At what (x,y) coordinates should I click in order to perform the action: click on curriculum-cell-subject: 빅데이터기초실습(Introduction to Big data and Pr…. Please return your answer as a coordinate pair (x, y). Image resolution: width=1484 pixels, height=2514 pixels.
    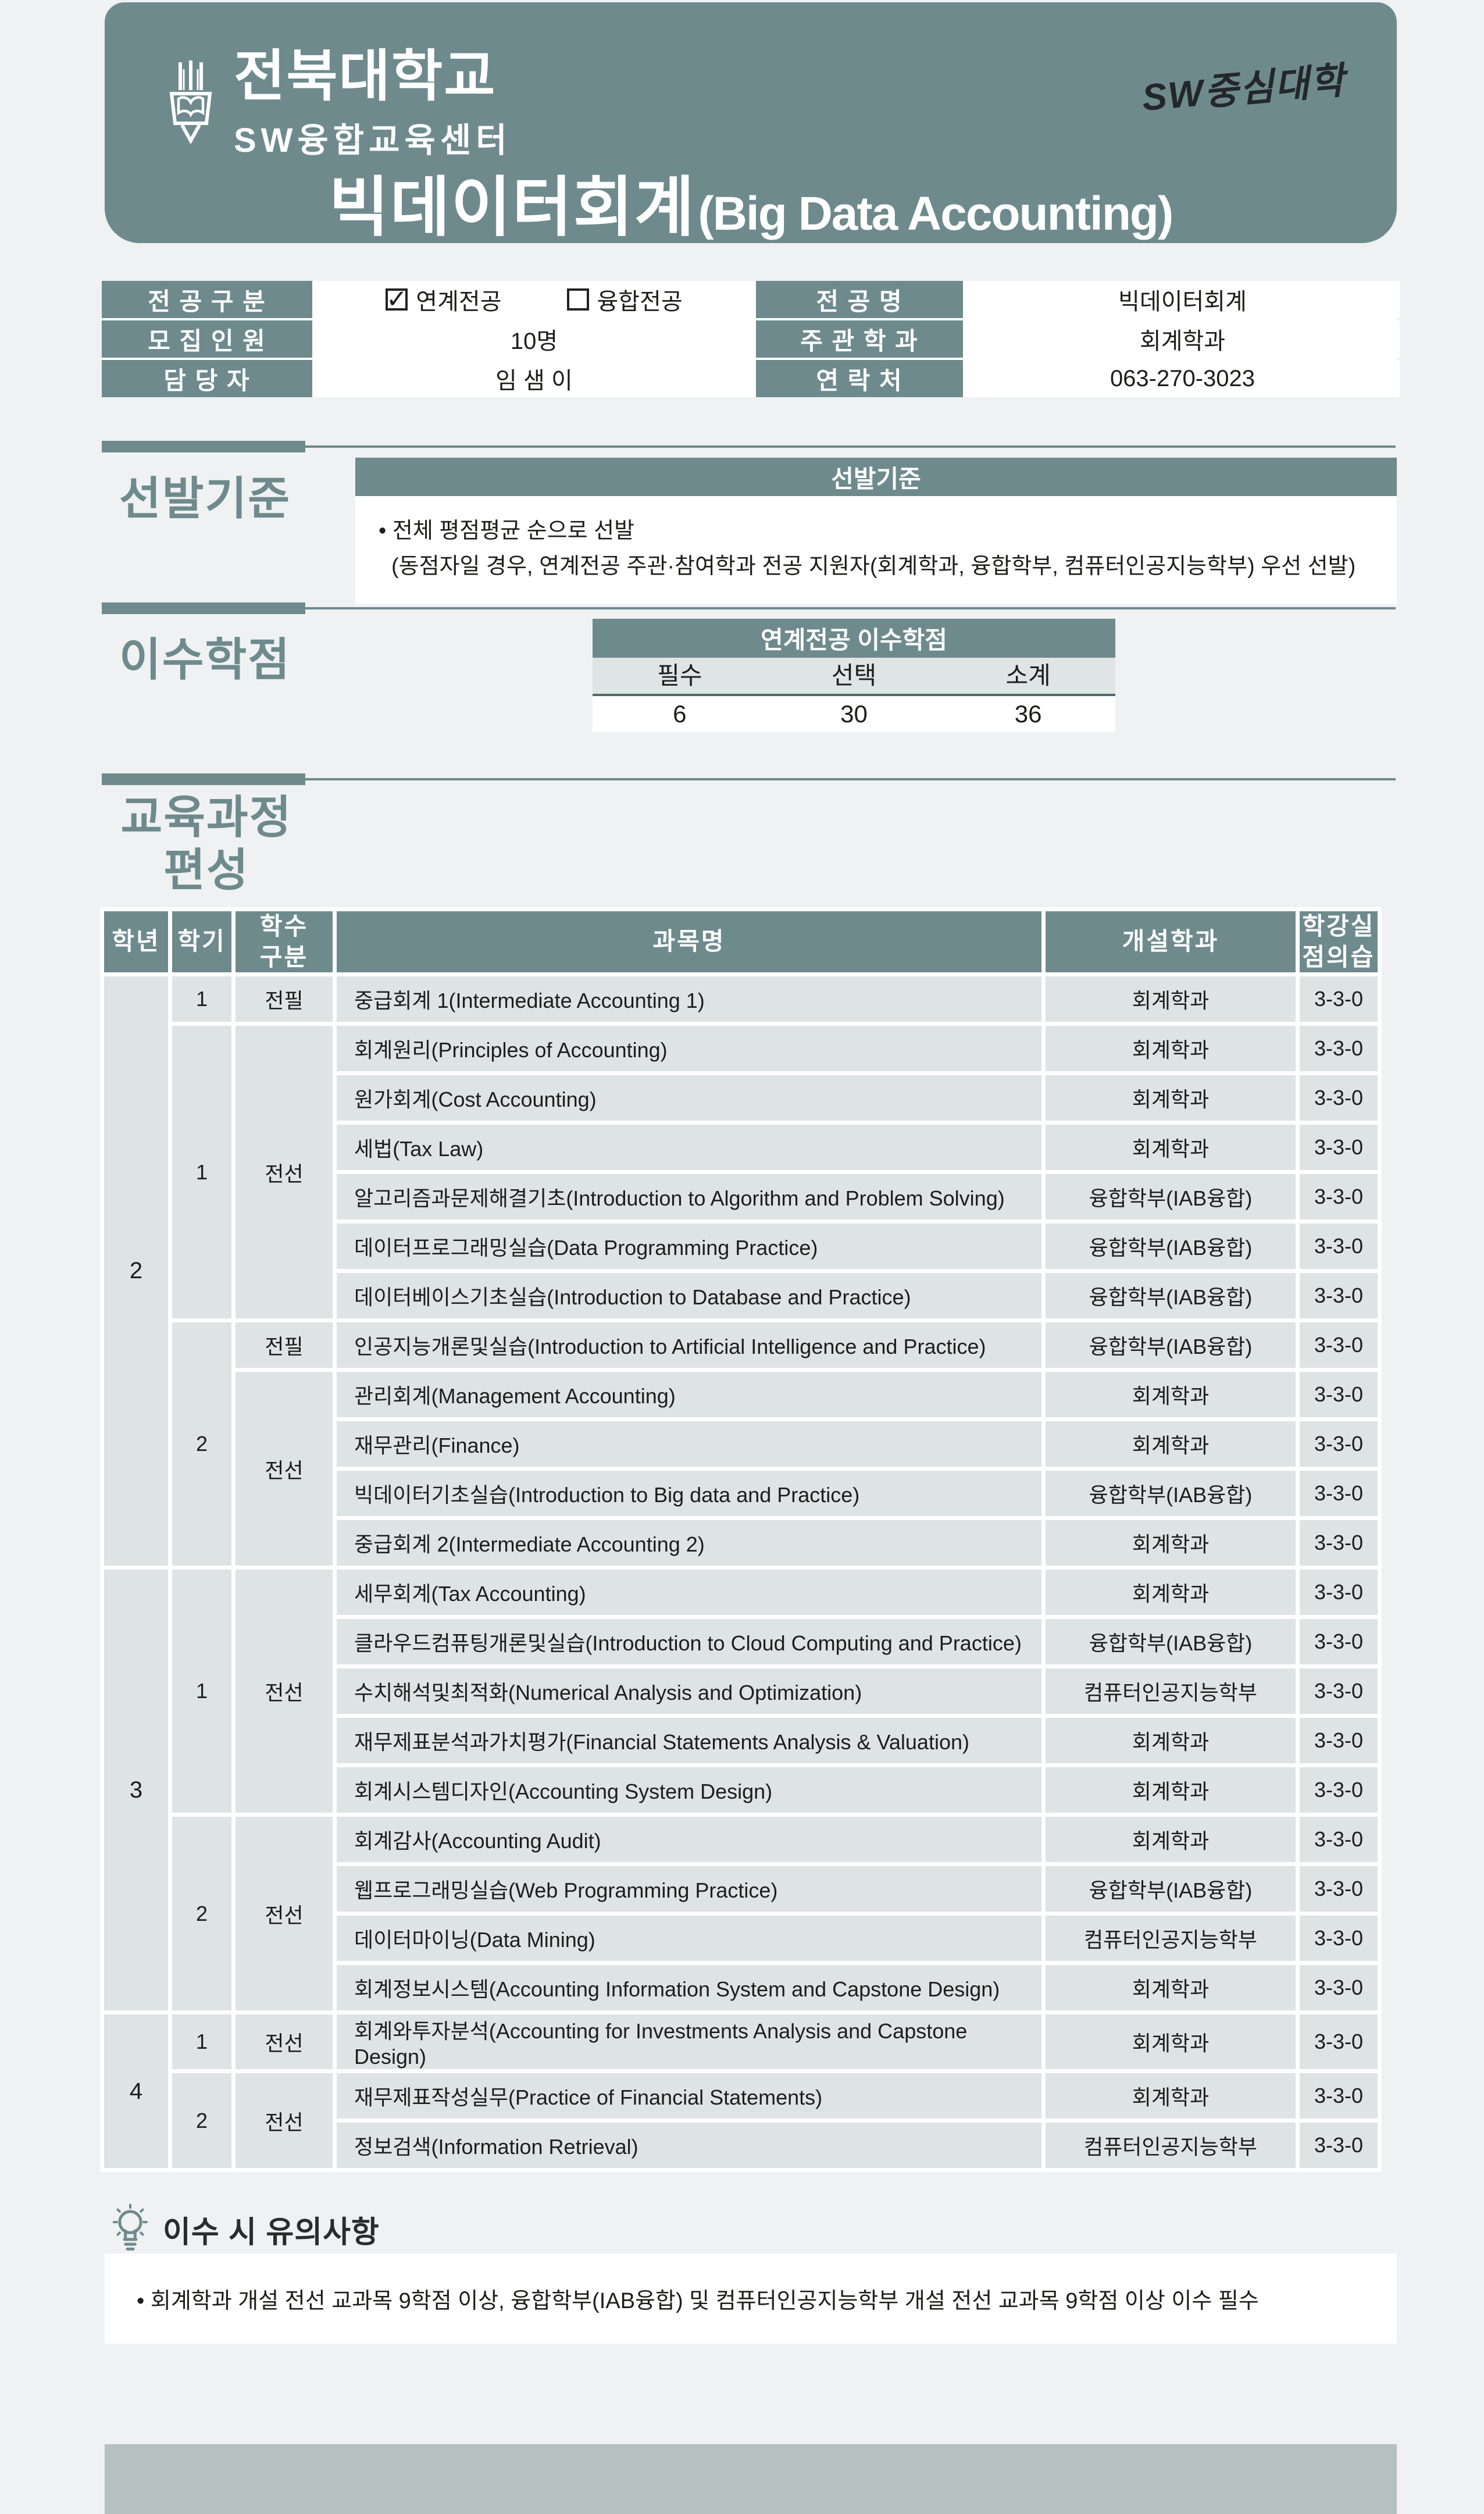
    Looking at the image, I should click on (689, 1493).